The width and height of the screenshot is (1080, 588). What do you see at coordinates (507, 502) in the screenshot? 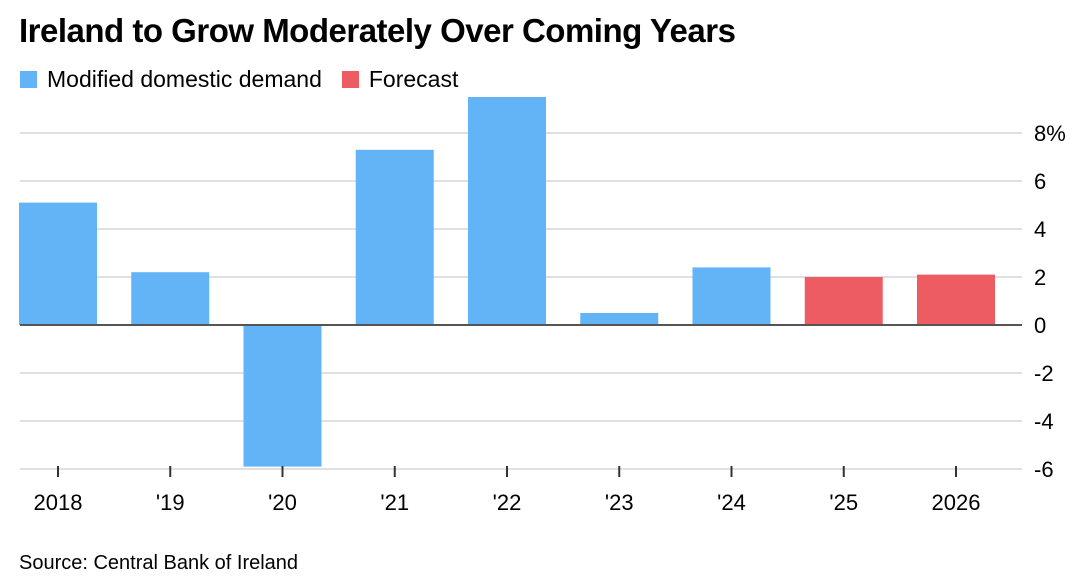
I see `x-tick-label: '22` at bounding box center [507, 502].